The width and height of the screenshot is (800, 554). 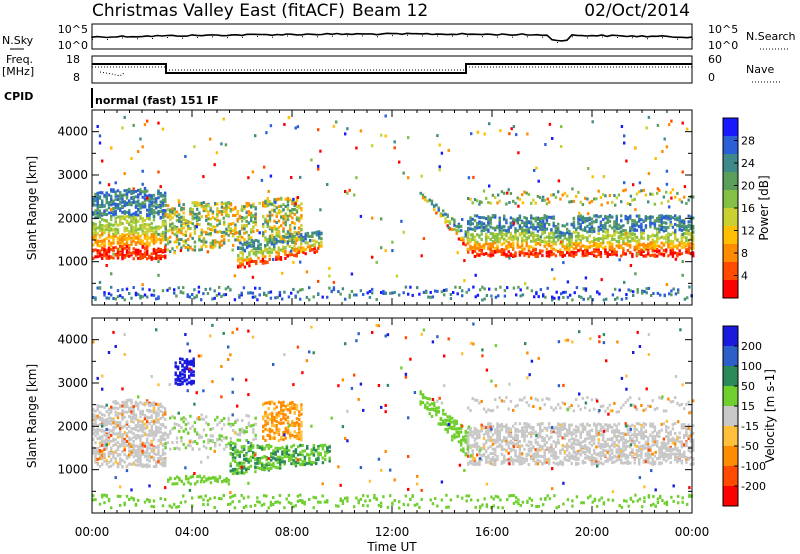 What do you see at coordinates (764, 207) in the screenshot?
I see `power-colorbar-label: Power [dB]` at bounding box center [764, 207].